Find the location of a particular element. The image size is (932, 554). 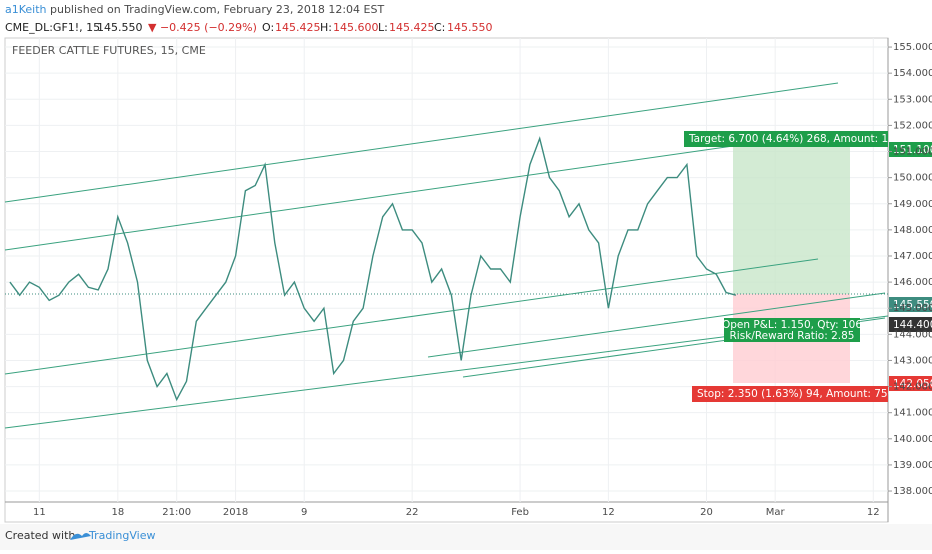

y-tick-label: 150.000 is located at coordinates (912, 178).